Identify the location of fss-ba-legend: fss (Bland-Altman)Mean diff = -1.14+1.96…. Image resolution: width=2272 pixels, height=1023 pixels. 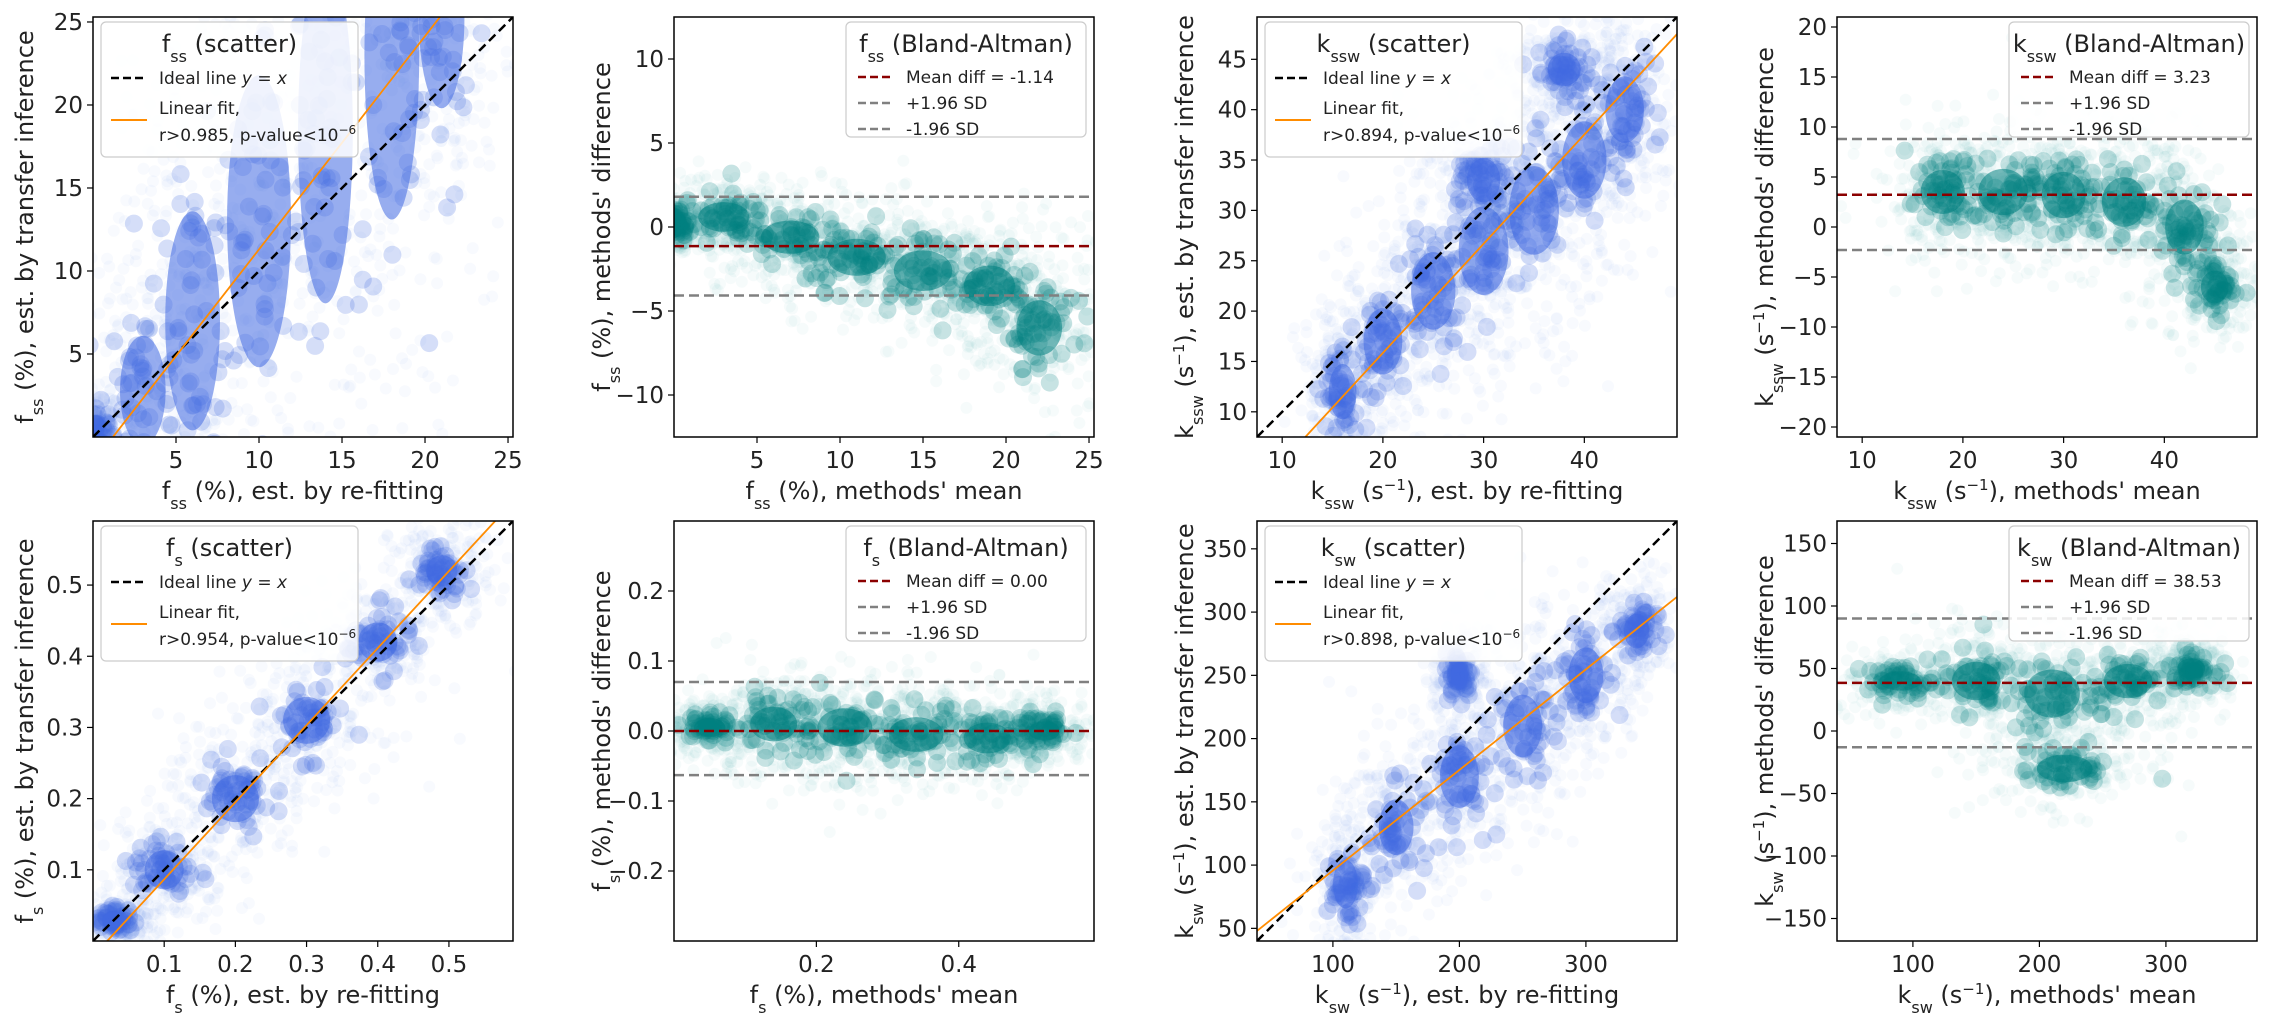
(966, 80).